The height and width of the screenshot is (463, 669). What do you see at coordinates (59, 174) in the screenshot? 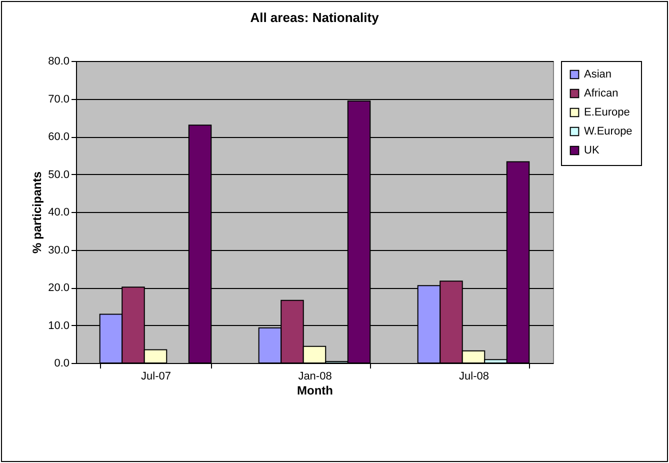
I see `y-tick-label: 50.0` at bounding box center [59, 174].